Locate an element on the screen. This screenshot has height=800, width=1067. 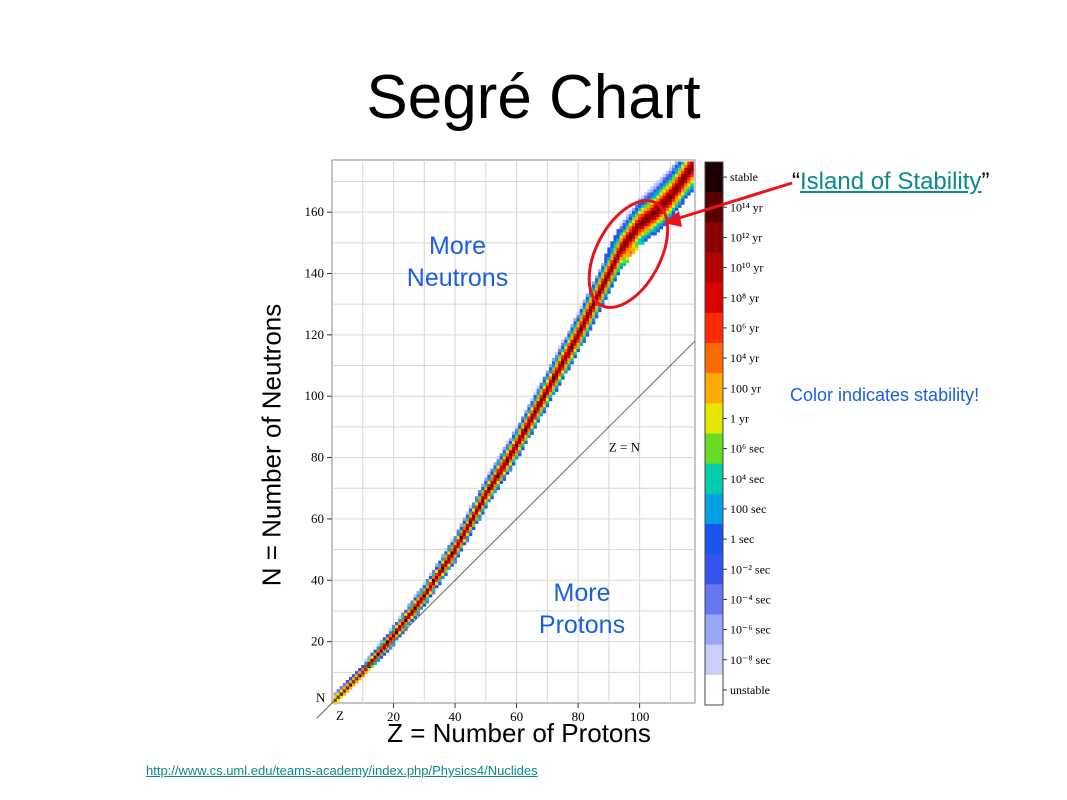
more-neutrons-label: More Neutrons is located at coordinates (457, 262).